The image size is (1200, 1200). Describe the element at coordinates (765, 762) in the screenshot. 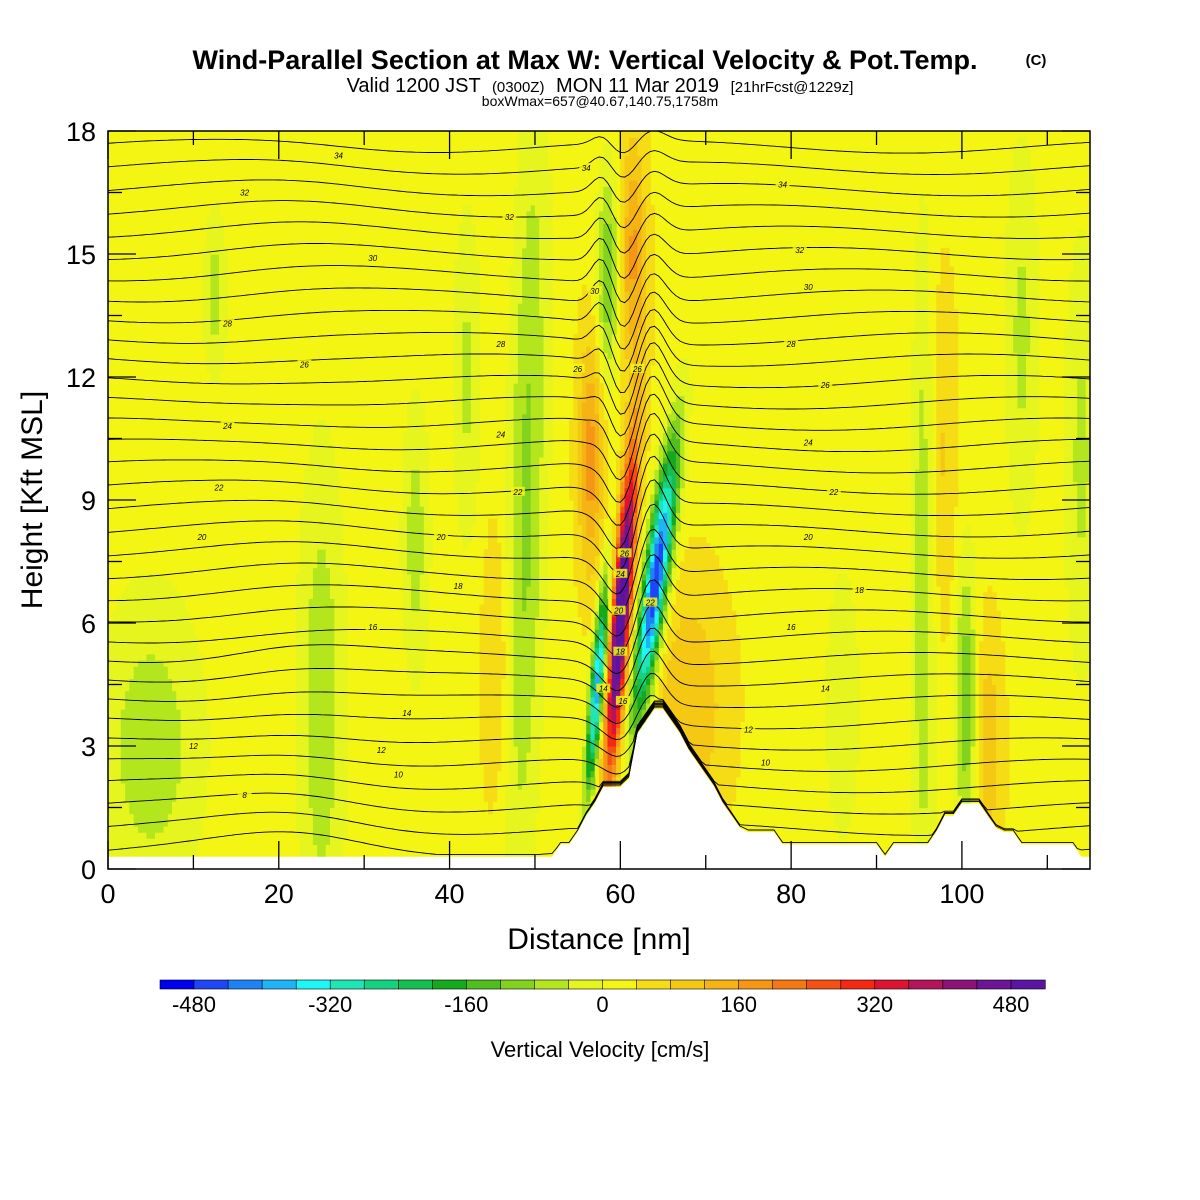

I see `contour-label: 10` at that location.